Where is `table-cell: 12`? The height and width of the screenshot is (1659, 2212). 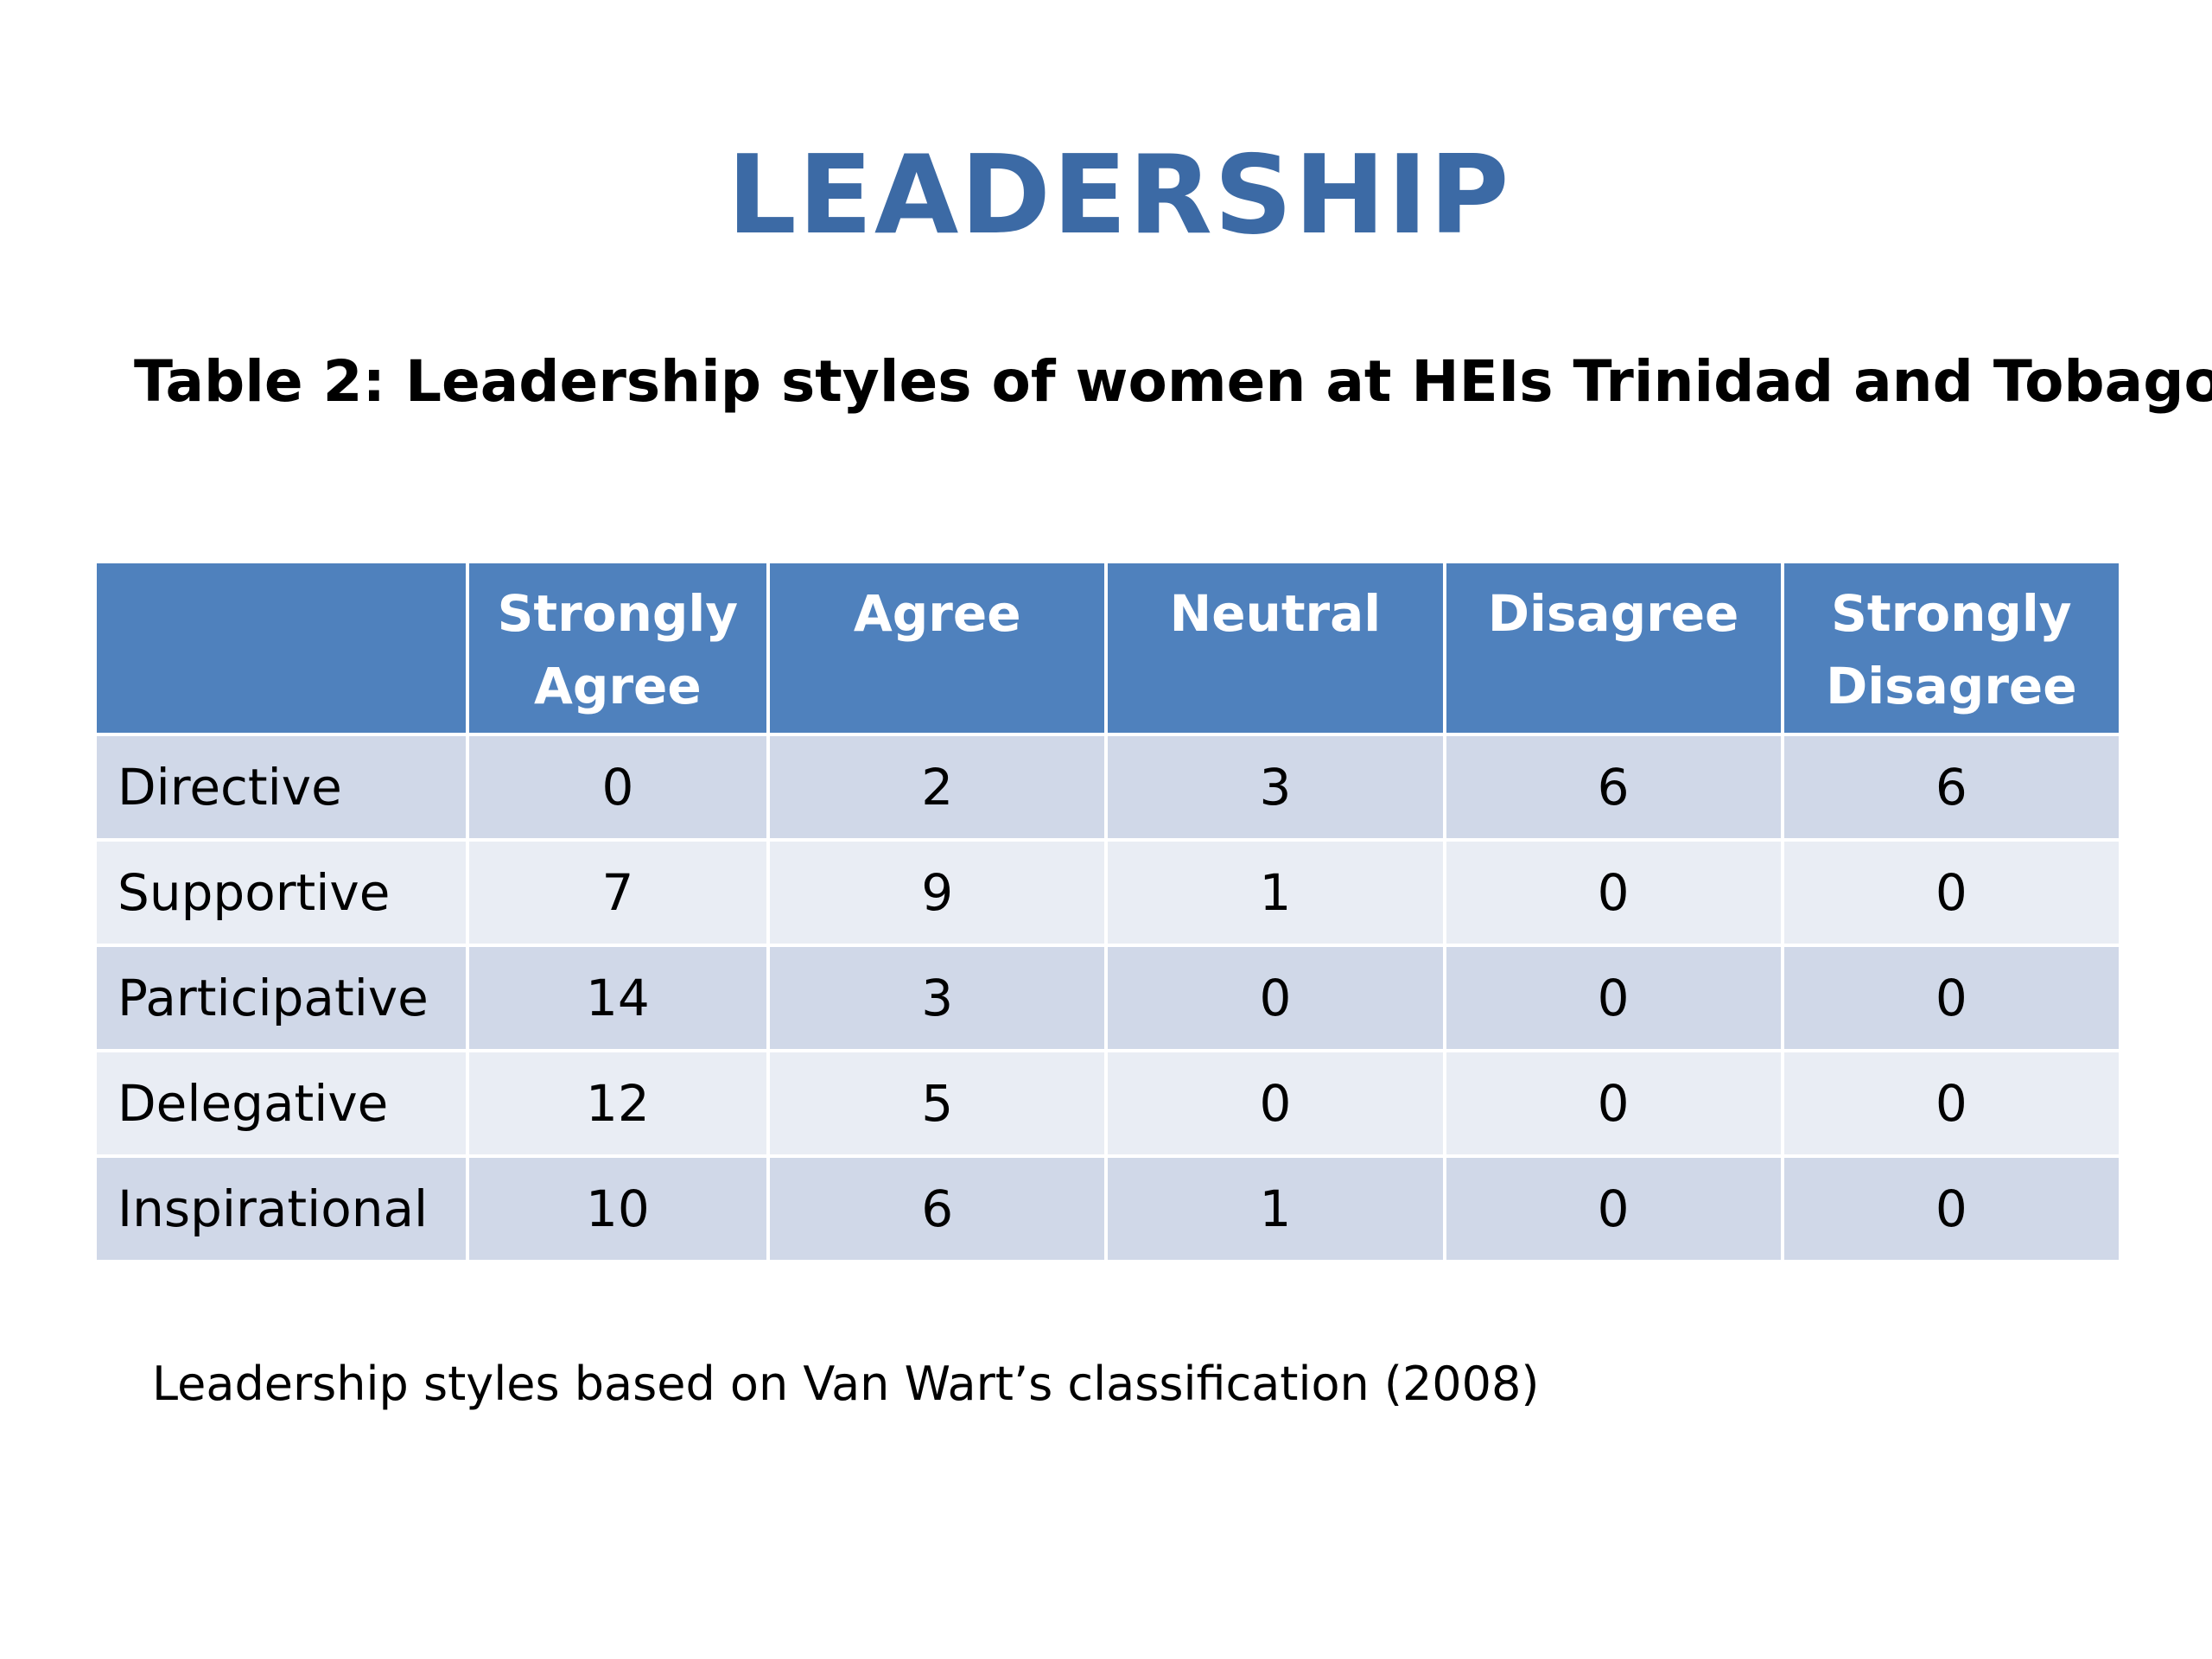 table-cell: 12 is located at coordinates (618, 1103).